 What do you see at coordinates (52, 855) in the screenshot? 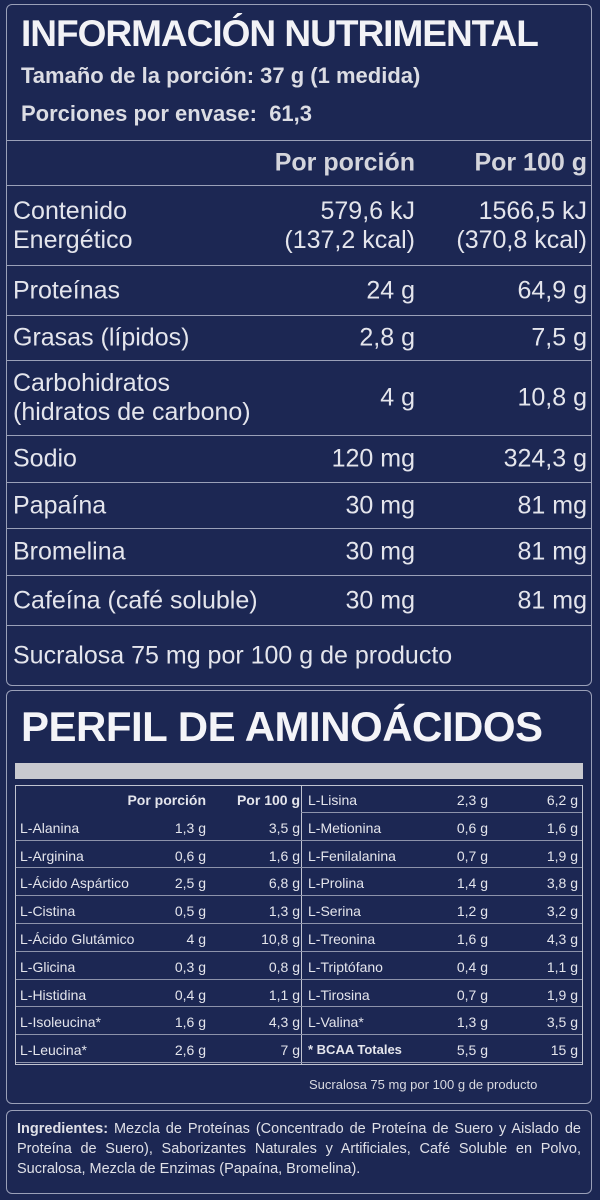
I see `amino-name: L-Arginina` at bounding box center [52, 855].